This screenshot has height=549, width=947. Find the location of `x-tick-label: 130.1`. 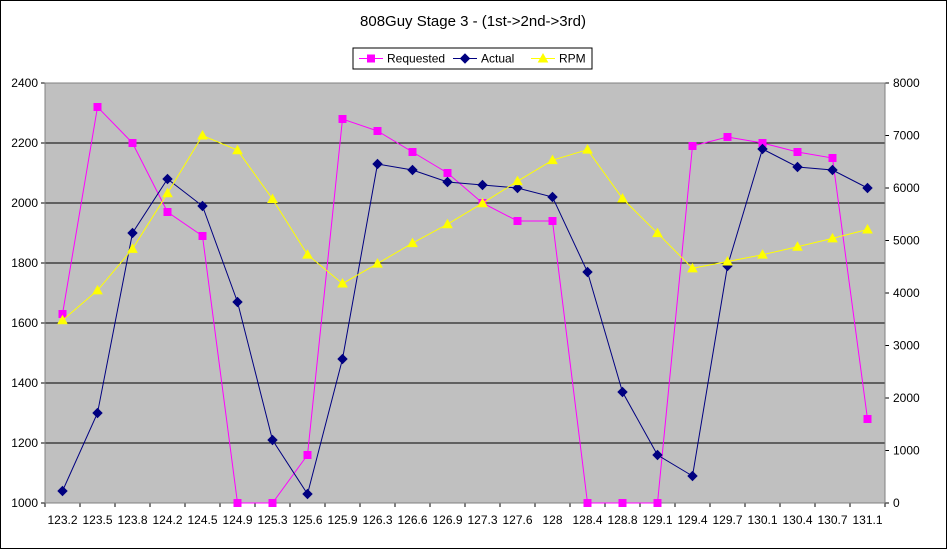

x-tick-label: 130.1 is located at coordinates (762, 520).